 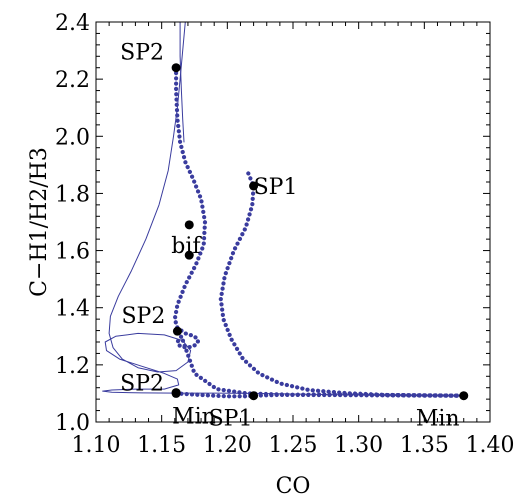 I want to click on x-tick-label: 1.30, so click(x=358, y=445).